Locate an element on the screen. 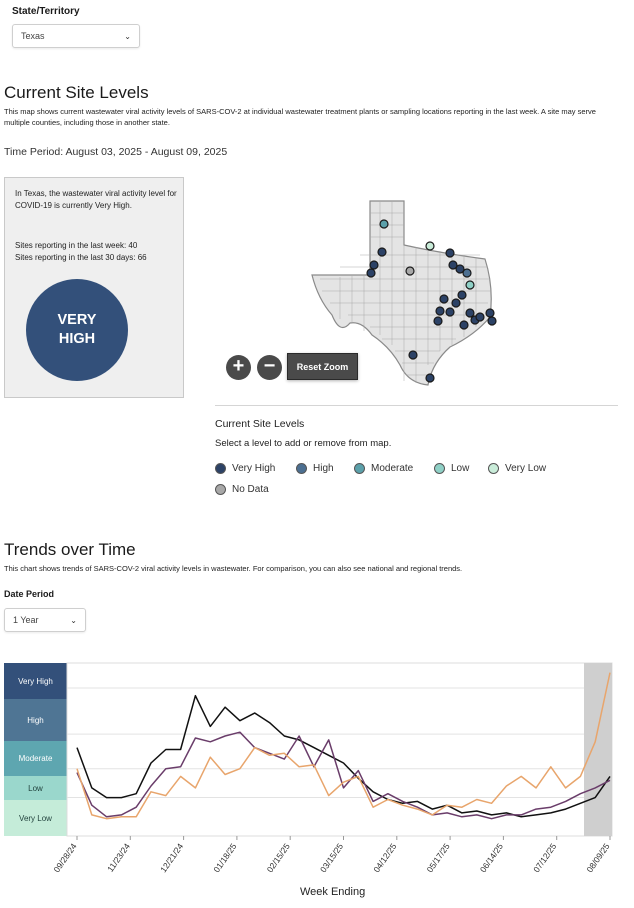 This screenshot has height=908, width=634. state-select-value: Texas is located at coordinates (33, 36).